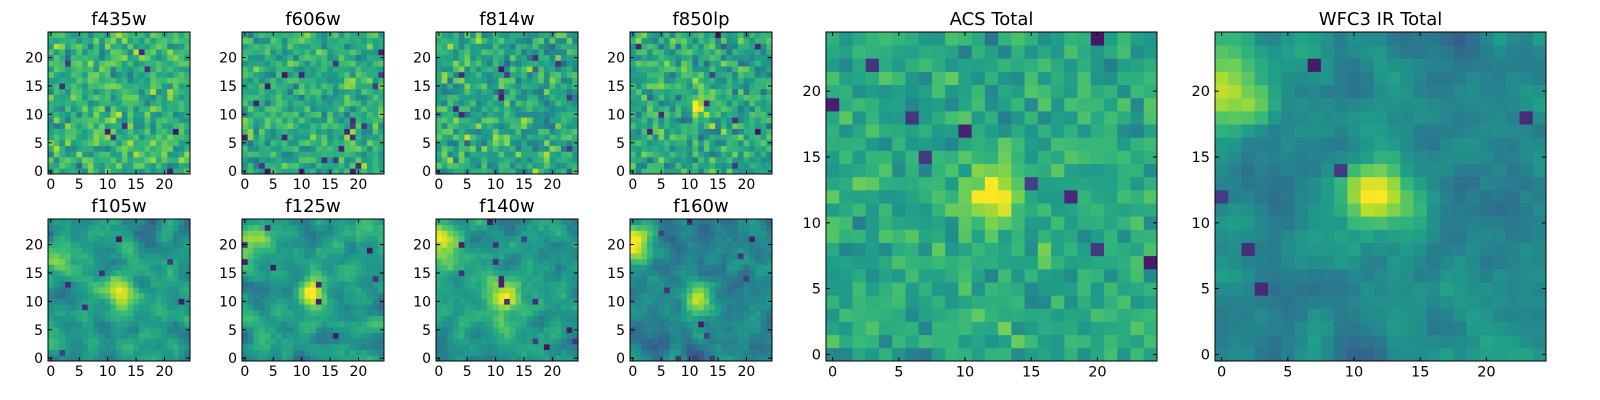 The image size is (1600, 400). I want to click on y-tick-label: 0, so click(426, 172).